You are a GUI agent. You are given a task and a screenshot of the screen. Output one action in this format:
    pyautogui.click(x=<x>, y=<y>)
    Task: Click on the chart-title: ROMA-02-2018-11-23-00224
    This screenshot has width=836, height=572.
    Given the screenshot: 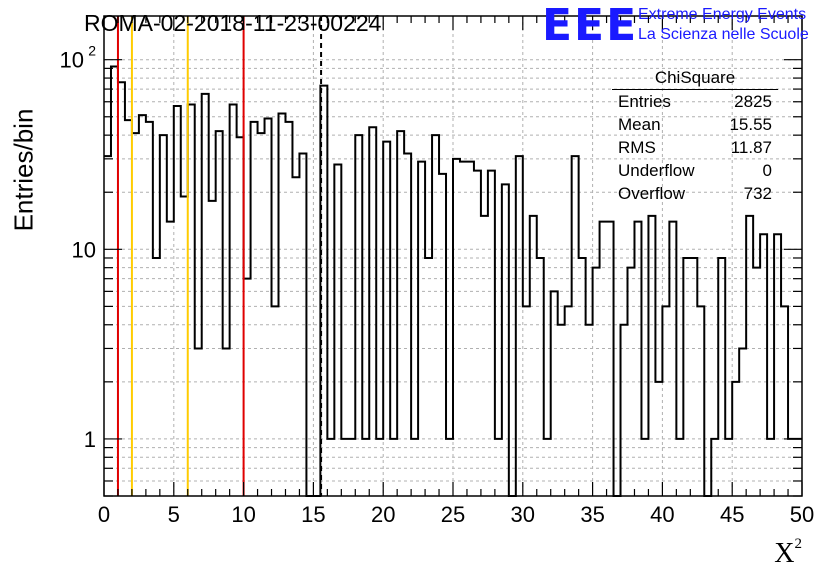 What is the action you would take?
    pyautogui.click(x=233, y=23)
    